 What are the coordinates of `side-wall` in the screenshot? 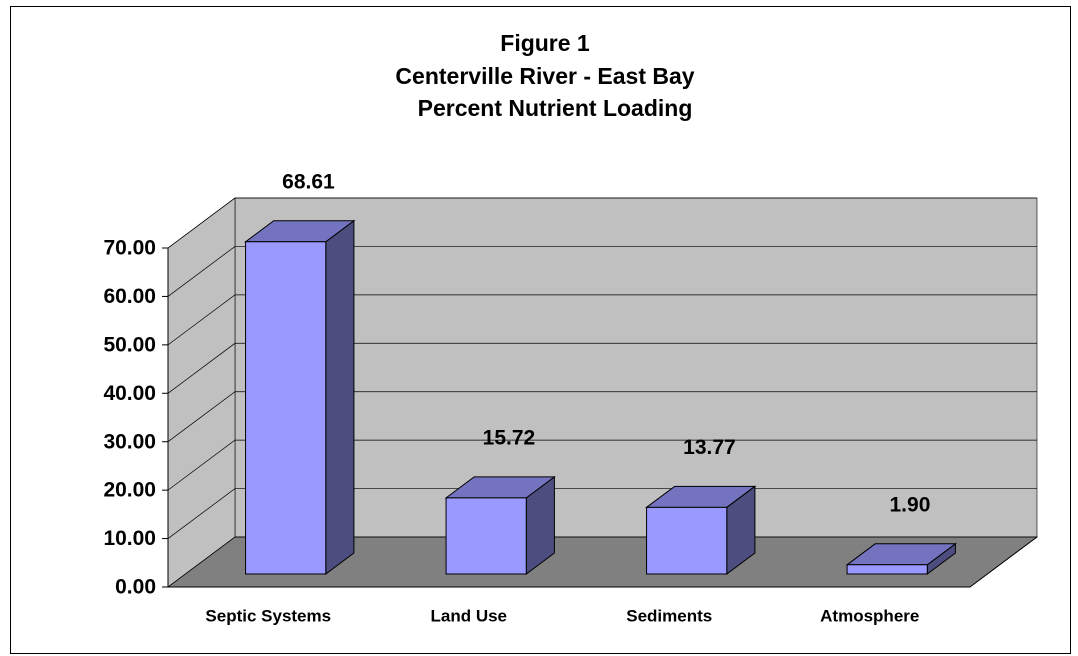 It's located at (201, 392).